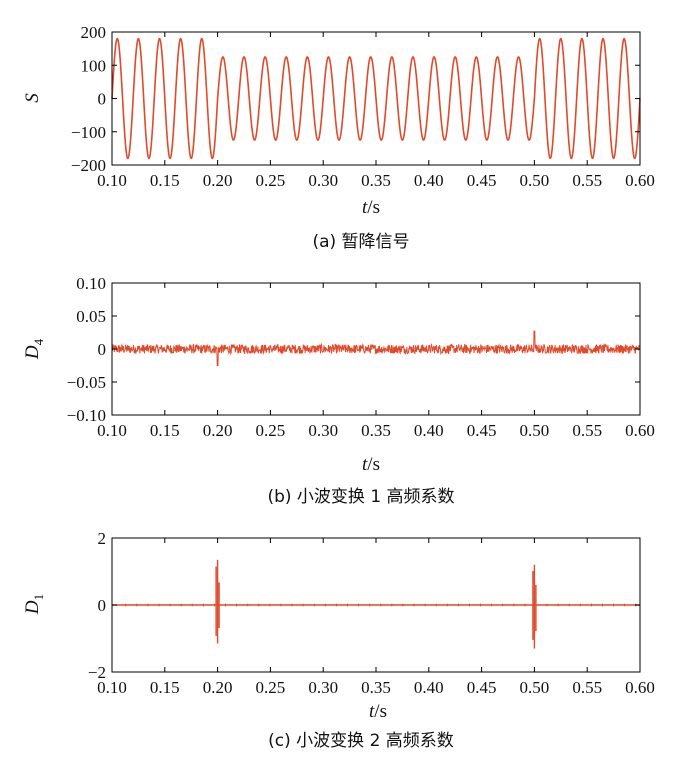 This screenshot has width=683, height=763. I want to click on xtick-label-c-4: 0.30, so click(323, 687).